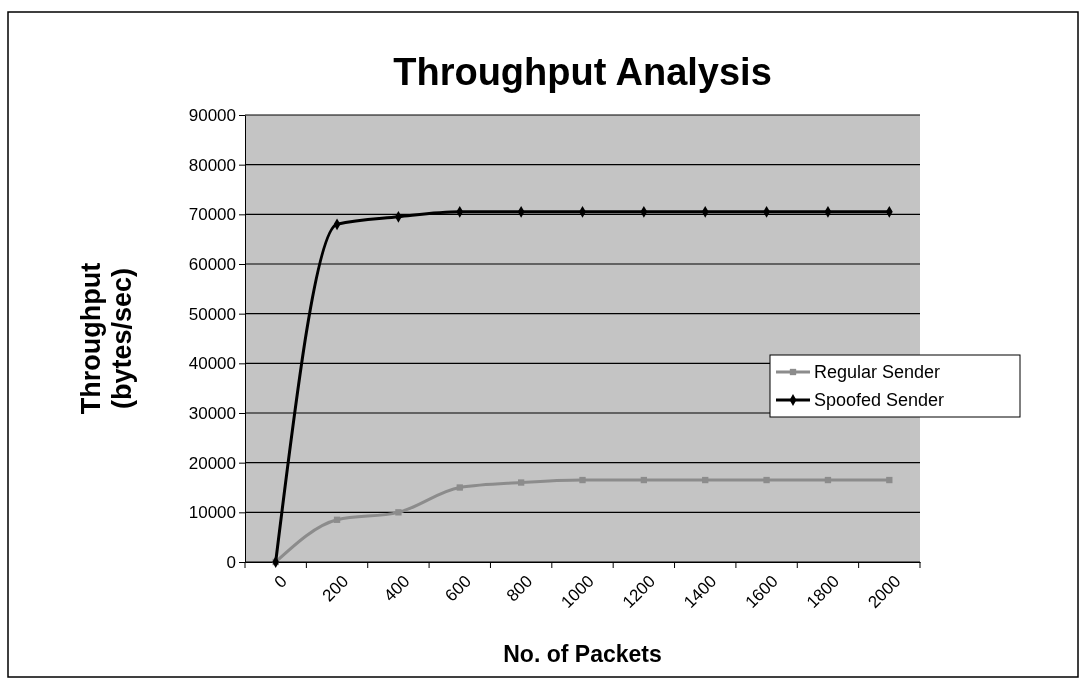 Image resolution: width=1086 pixels, height=691 pixels. Describe the element at coordinates (212, 513) in the screenshot. I see `y-tick-label: 10000` at that location.